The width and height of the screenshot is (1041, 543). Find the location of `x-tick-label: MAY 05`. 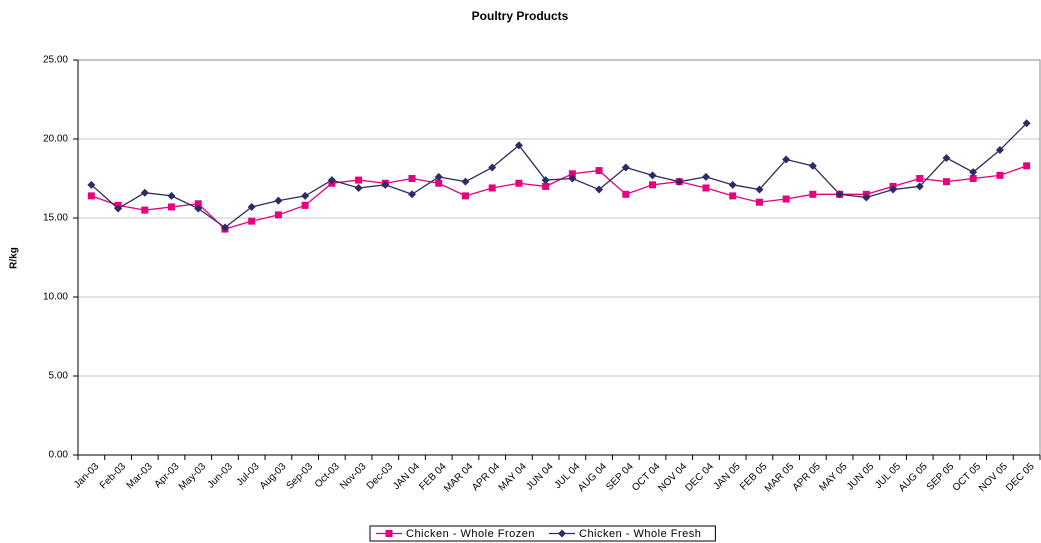

x-tick-label: MAY 05 is located at coordinates (833, 477).